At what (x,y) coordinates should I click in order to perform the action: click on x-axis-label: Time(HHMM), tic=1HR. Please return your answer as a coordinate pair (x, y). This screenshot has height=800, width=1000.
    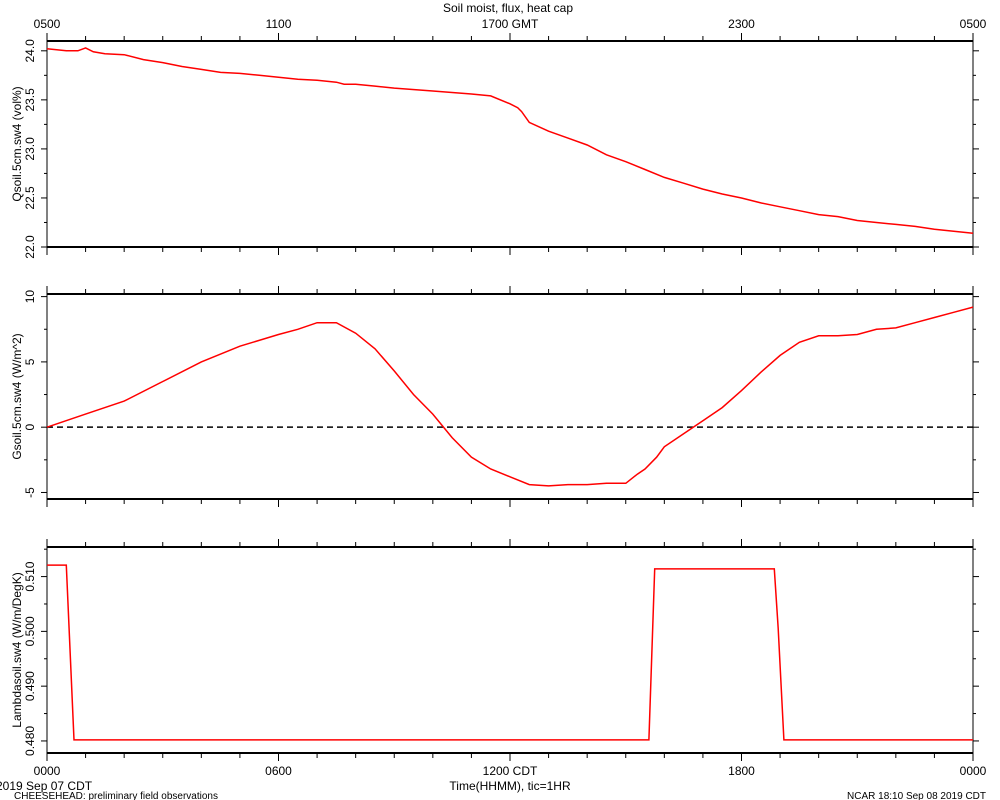
    Looking at the image, I should click on (510, 786).